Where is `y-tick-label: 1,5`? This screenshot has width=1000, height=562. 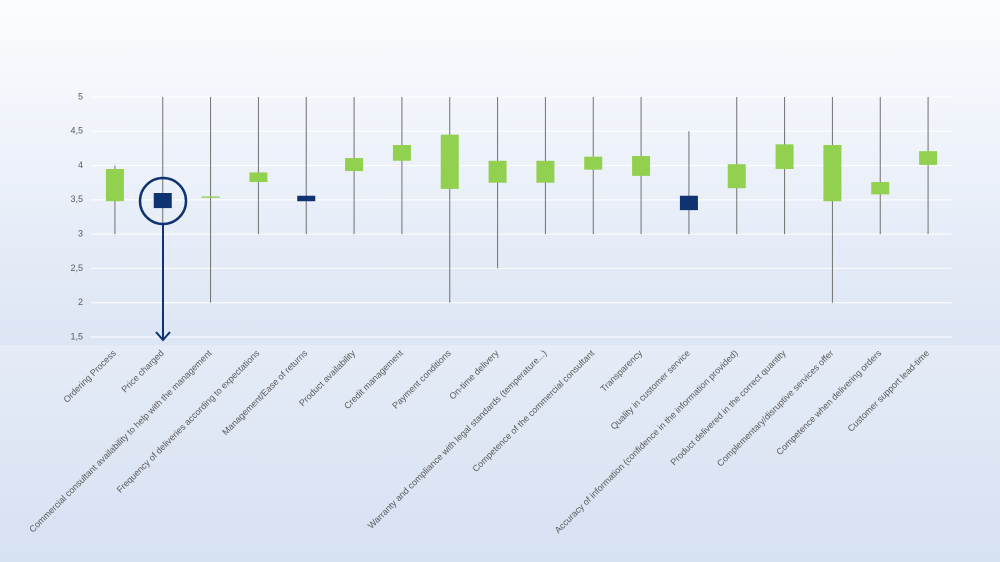 y-tick-label: 1,5 is located at coordinates (76, 336).